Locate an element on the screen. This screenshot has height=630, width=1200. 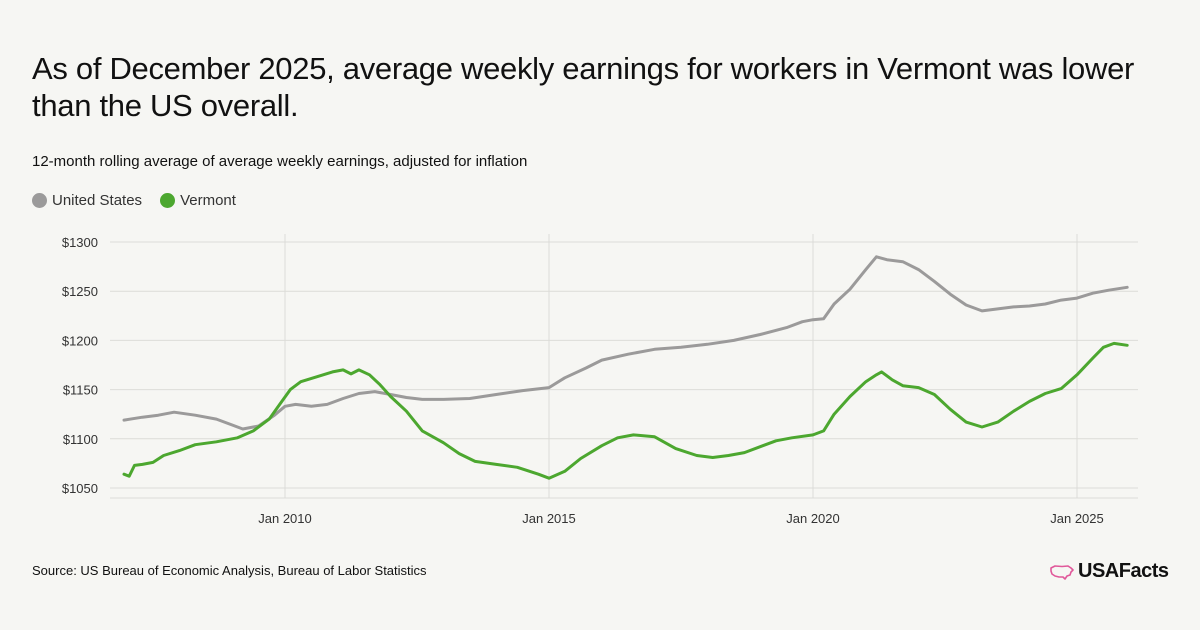
legend-item-vermont: Vermont is located at coordinates (198, 200).